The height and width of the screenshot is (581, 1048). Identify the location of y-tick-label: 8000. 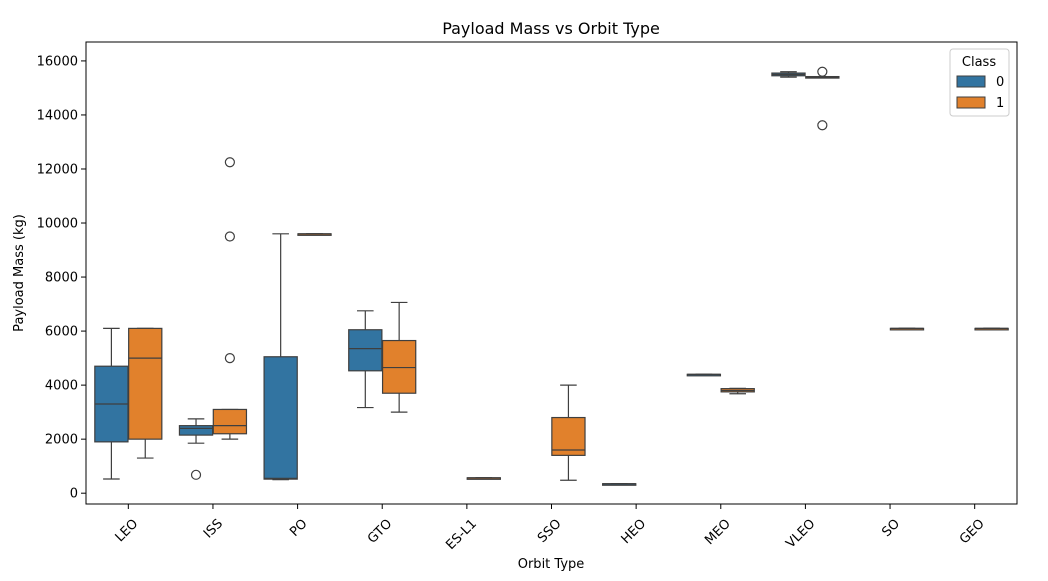
(61, 278).